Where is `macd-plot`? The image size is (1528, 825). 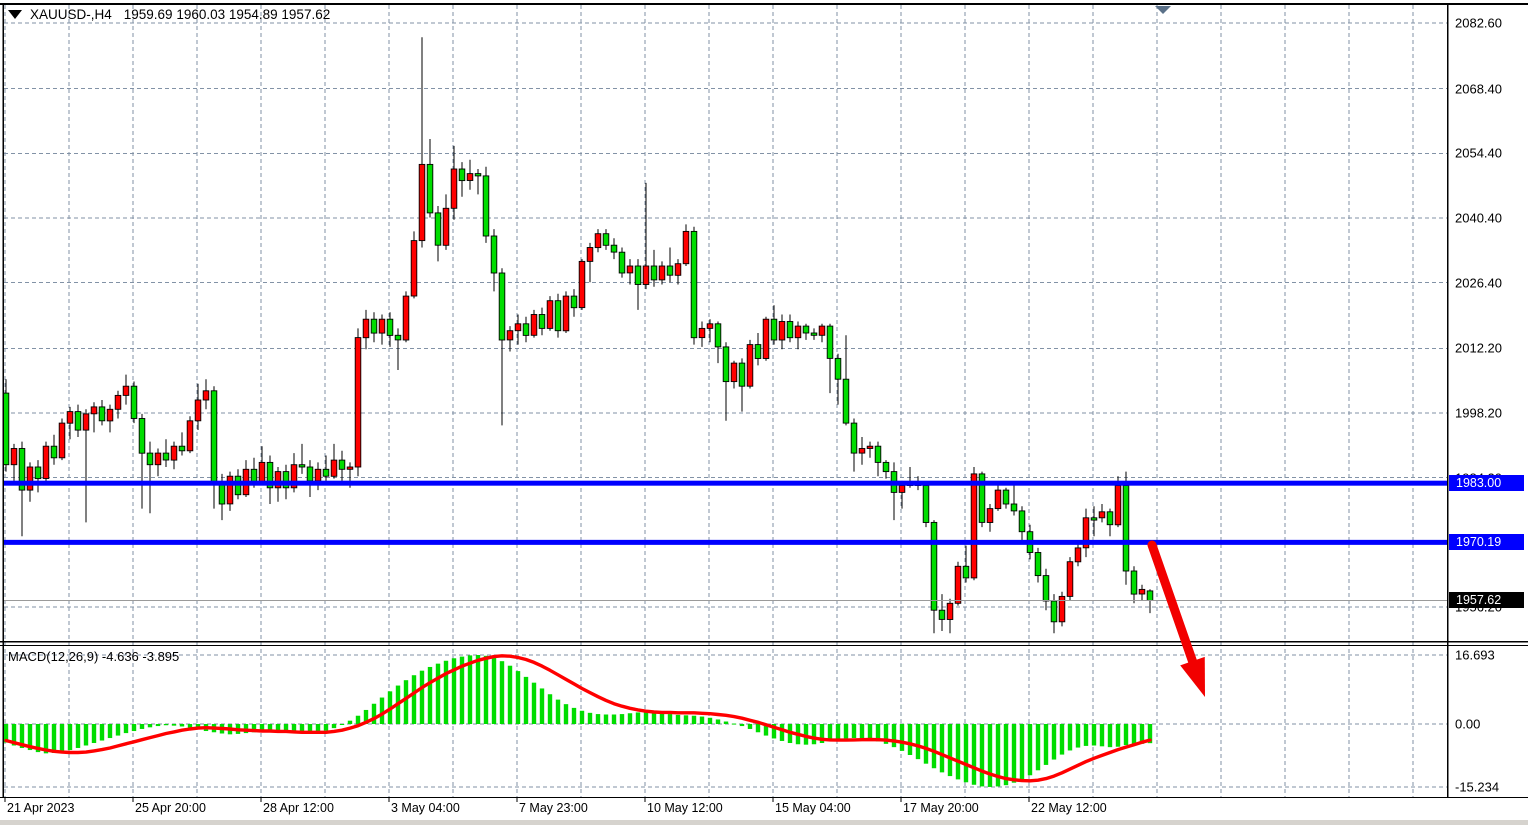
macd-plot is located at coordinates (578, 720).